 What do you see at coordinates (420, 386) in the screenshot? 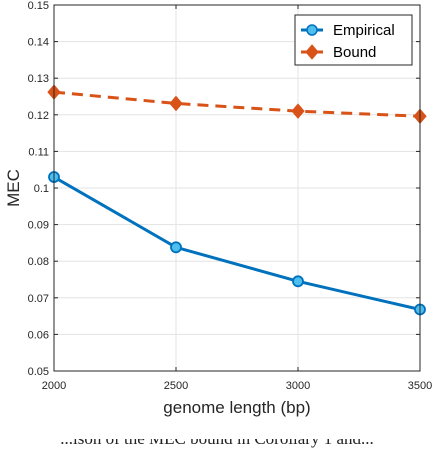
I see `x-tick-label: 3500` at bounding box center [420, 386].